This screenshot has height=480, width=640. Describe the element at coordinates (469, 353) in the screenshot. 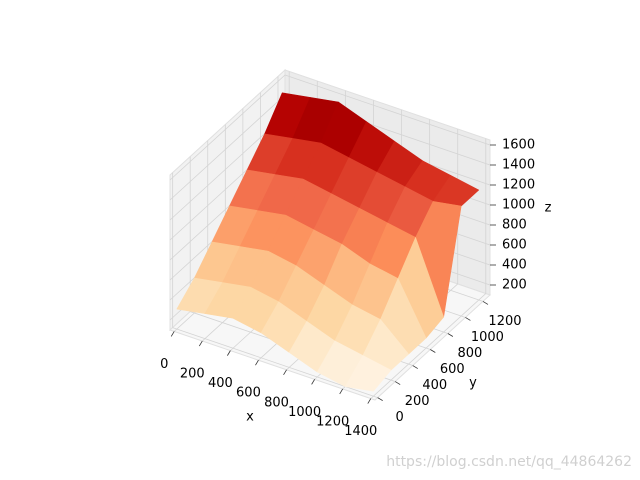

I see `y-tick-label: 800` at that location.